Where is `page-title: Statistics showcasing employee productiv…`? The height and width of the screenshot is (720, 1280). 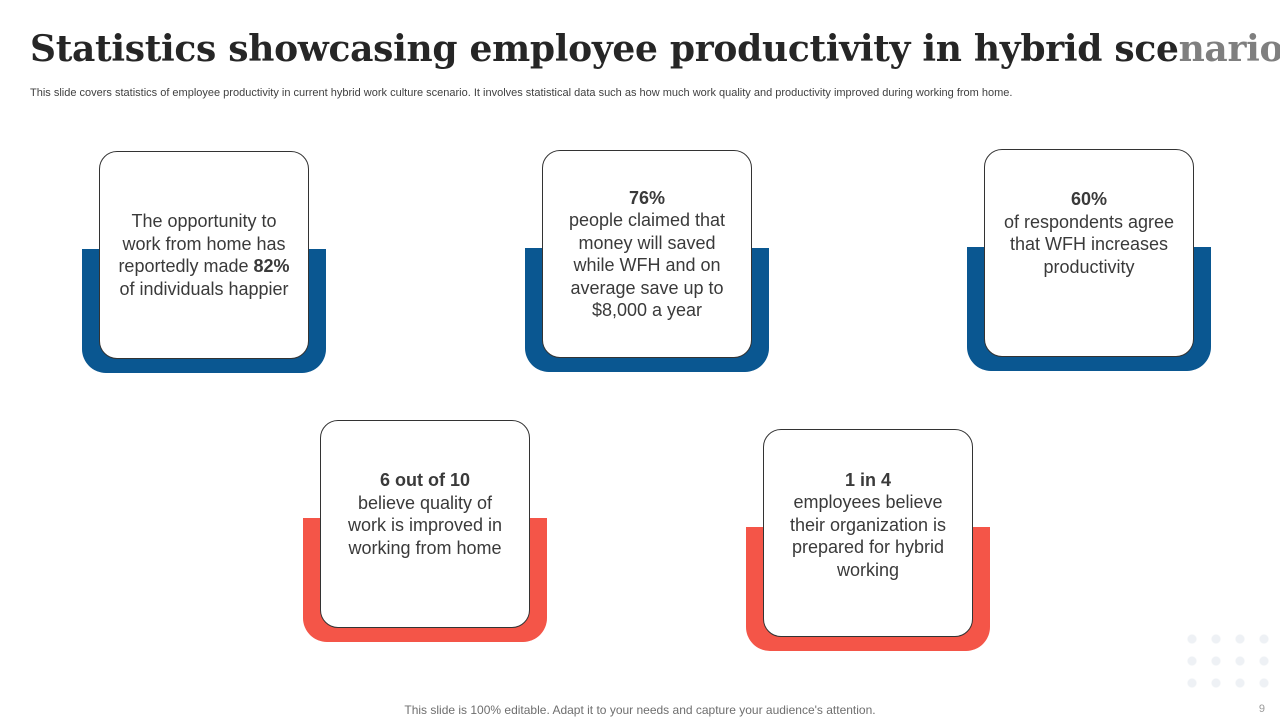 page-title: Statistics showcasing employee productiv… is located at coordinates (655, 49).